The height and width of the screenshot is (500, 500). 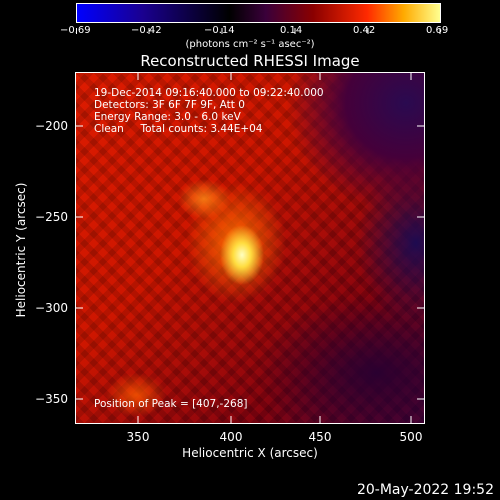 What do you see at coordinates (425, 490) in the screenshot?
I see `footer-timestamp: 20-May-2022 19:52` at bounding box center [425, 490].